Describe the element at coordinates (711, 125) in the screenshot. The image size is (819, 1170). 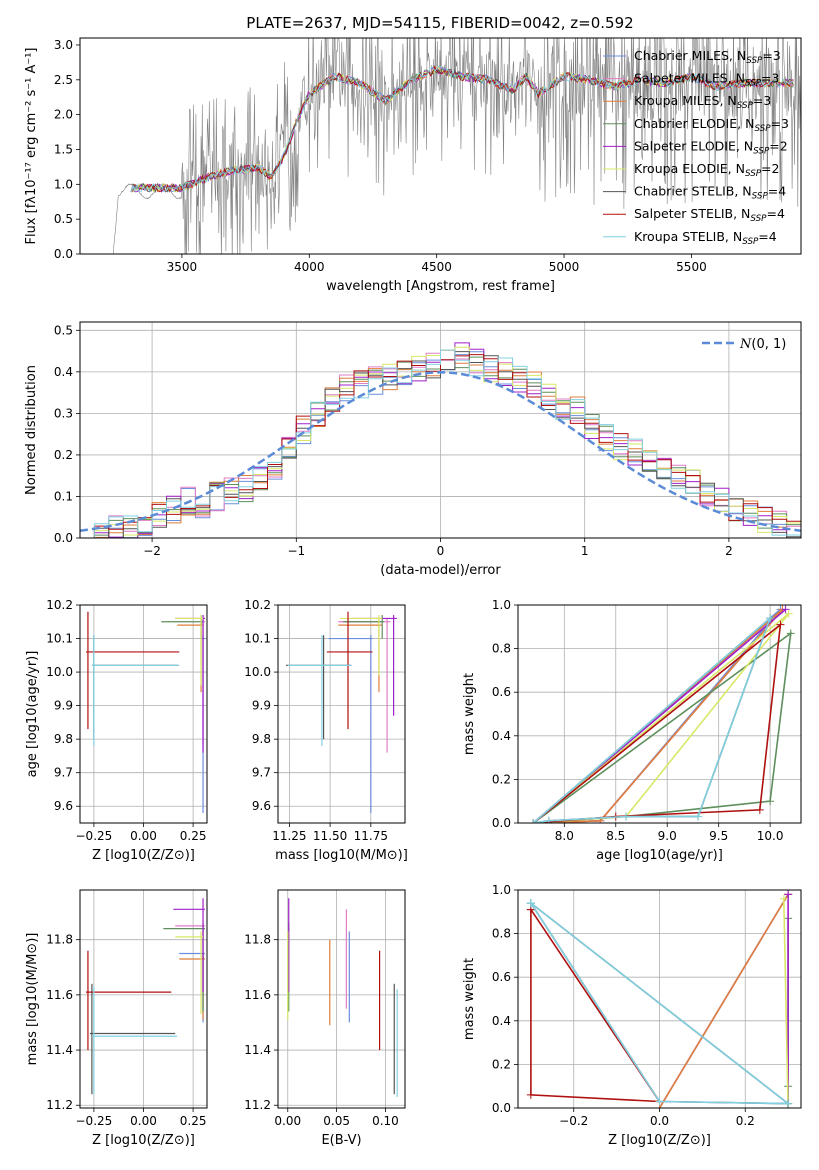
I see `legend-label: Chabrier ELODIE, NSSP=3` at that location.